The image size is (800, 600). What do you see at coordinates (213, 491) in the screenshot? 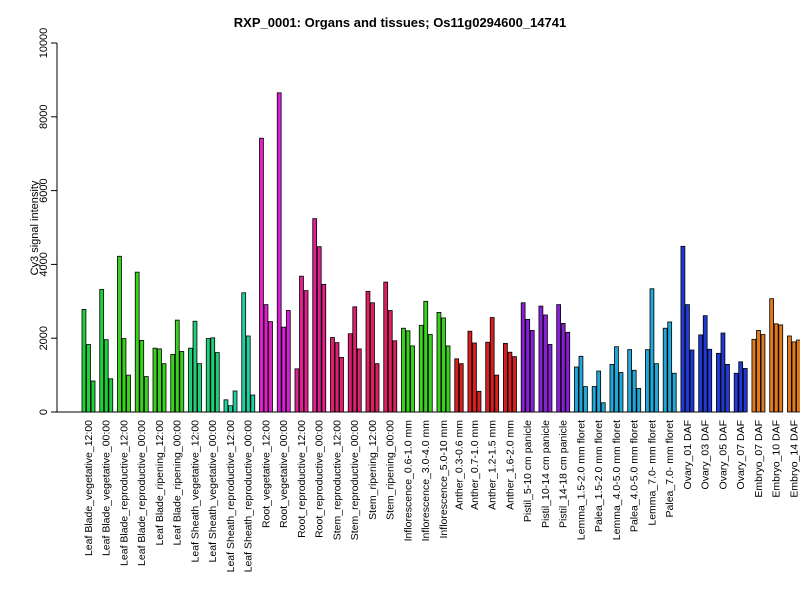
I see `category-label: Leaf Sheath_vegetative_00:00` at bounding box center [213, 491].